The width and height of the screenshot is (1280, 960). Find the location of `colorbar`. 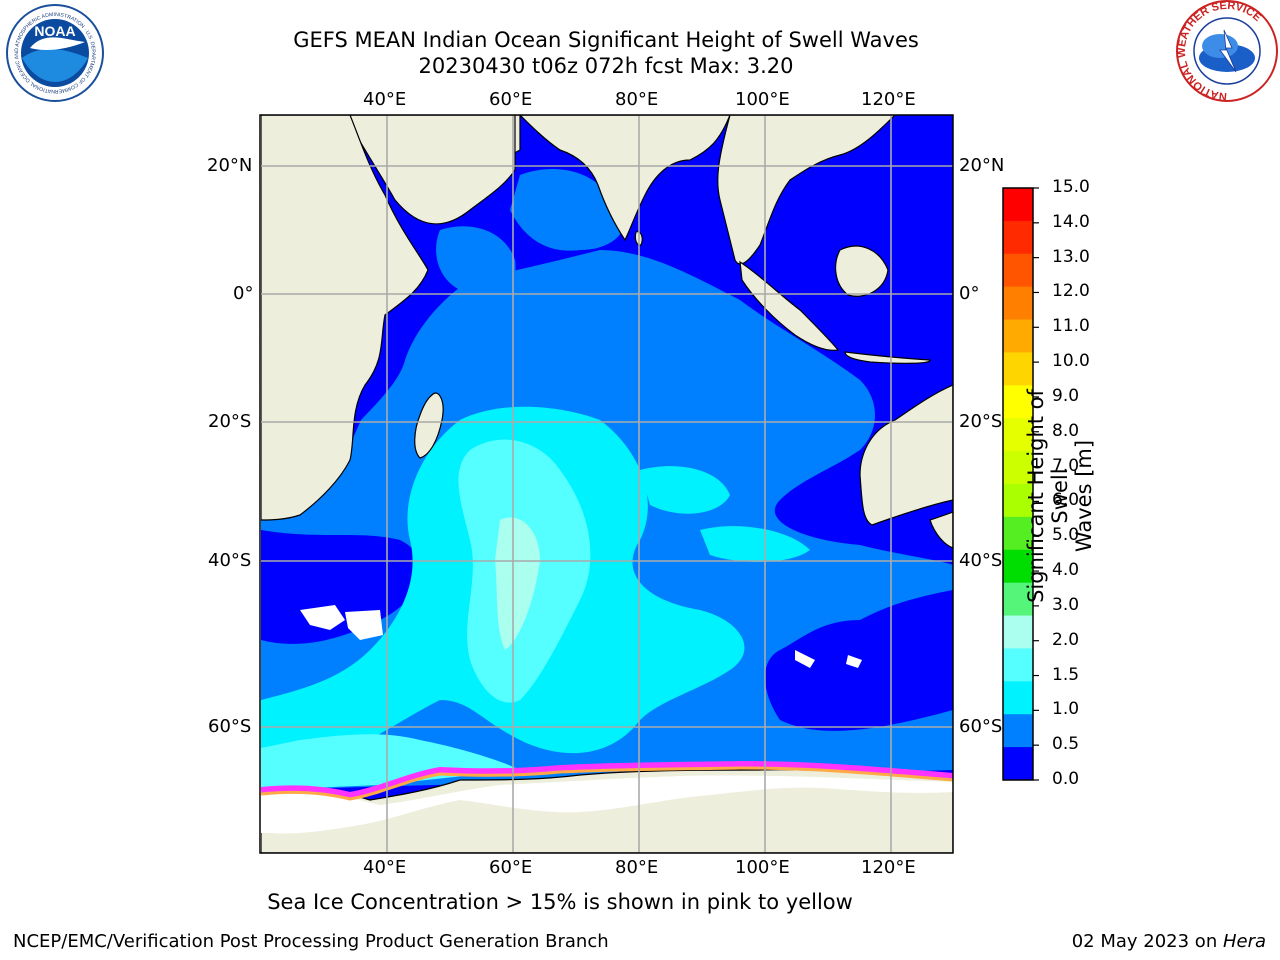

colorbar is located at coordinates (1021, 484).